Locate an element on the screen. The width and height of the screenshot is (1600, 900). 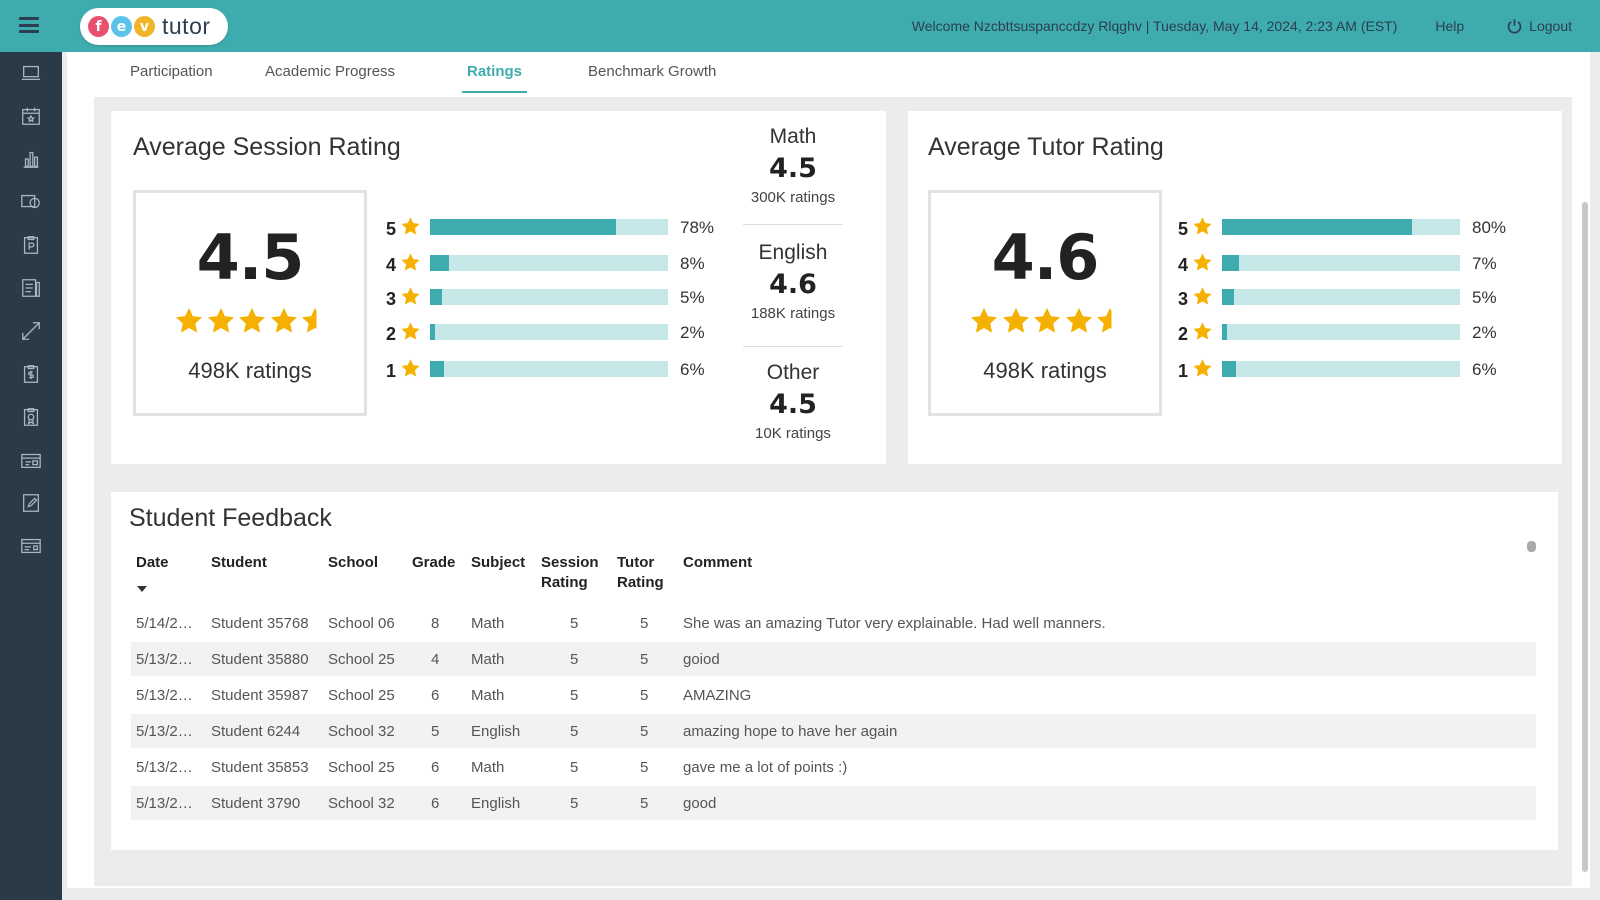
award-clipboard-icon is located at coordinates (31, 417).